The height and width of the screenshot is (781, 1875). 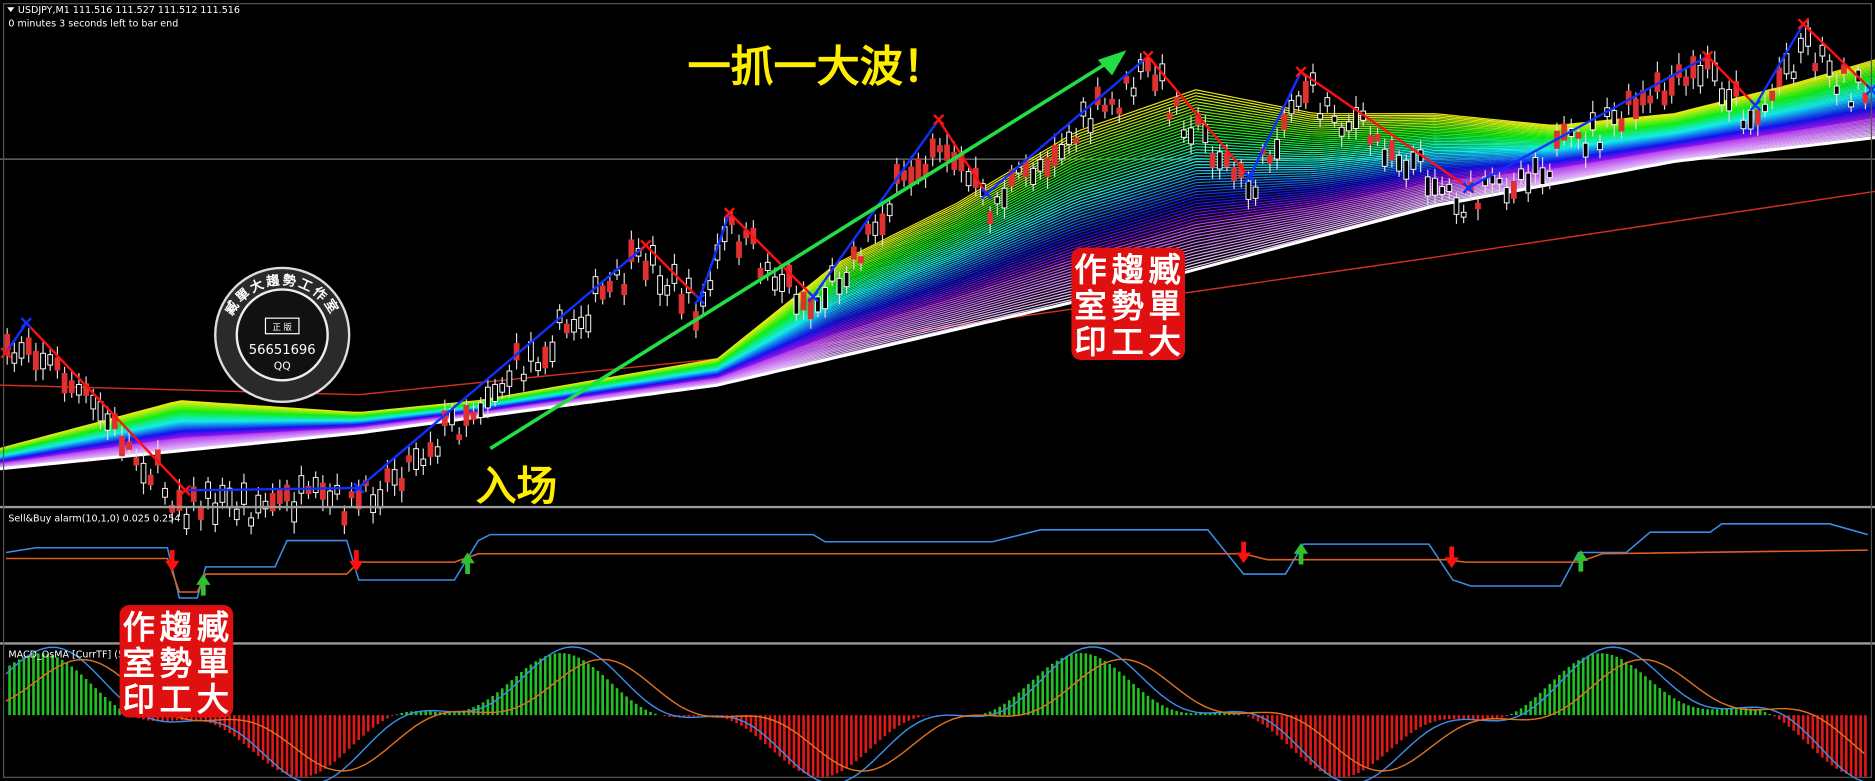 I want to click on seal-character: 室, so click(x=1090, y=306).